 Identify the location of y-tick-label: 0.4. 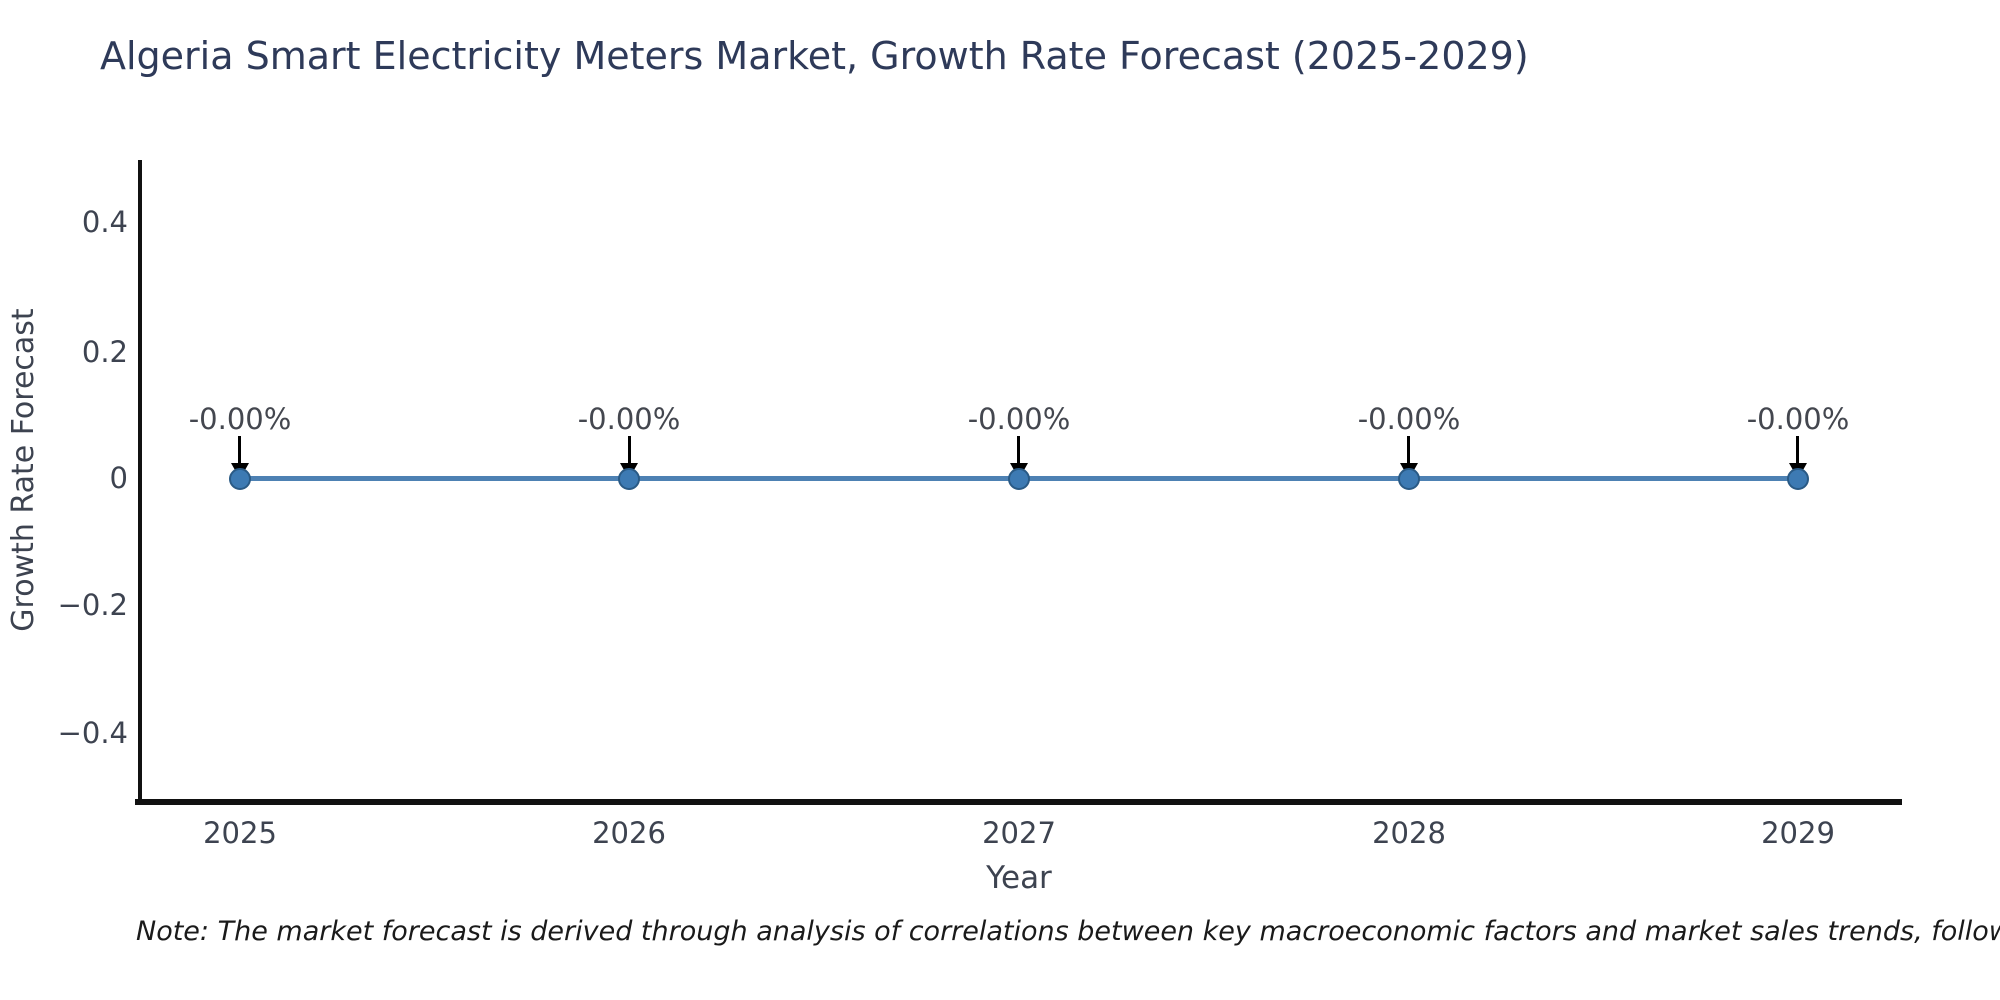
(104, 222).